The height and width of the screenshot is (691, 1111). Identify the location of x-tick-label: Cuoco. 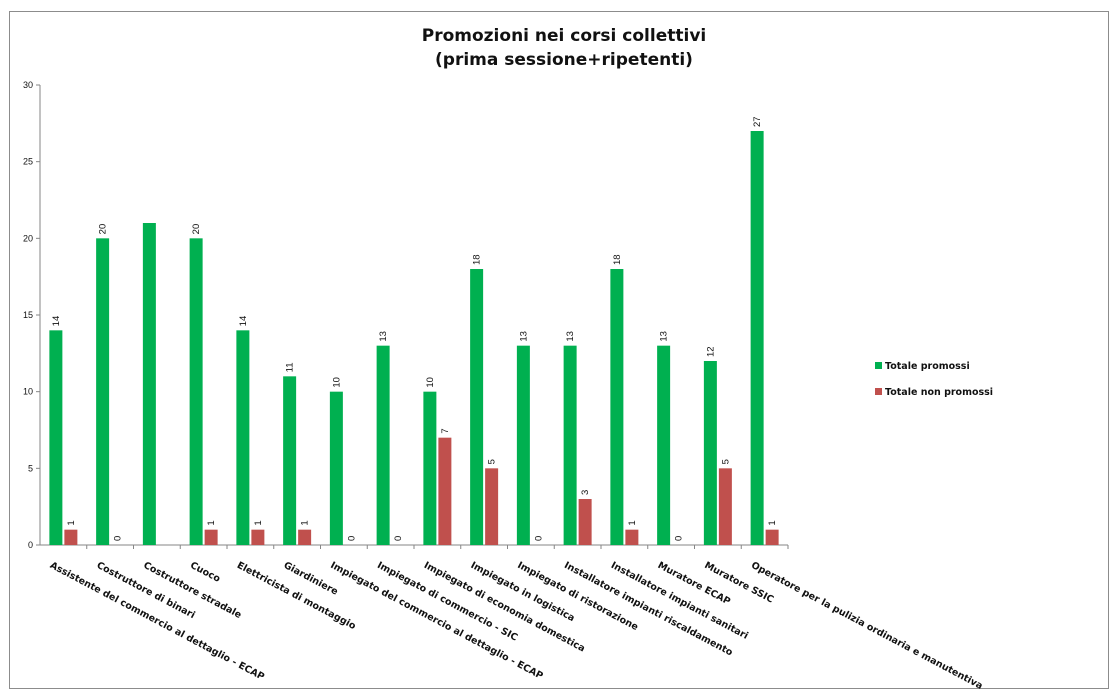
(205, 572).